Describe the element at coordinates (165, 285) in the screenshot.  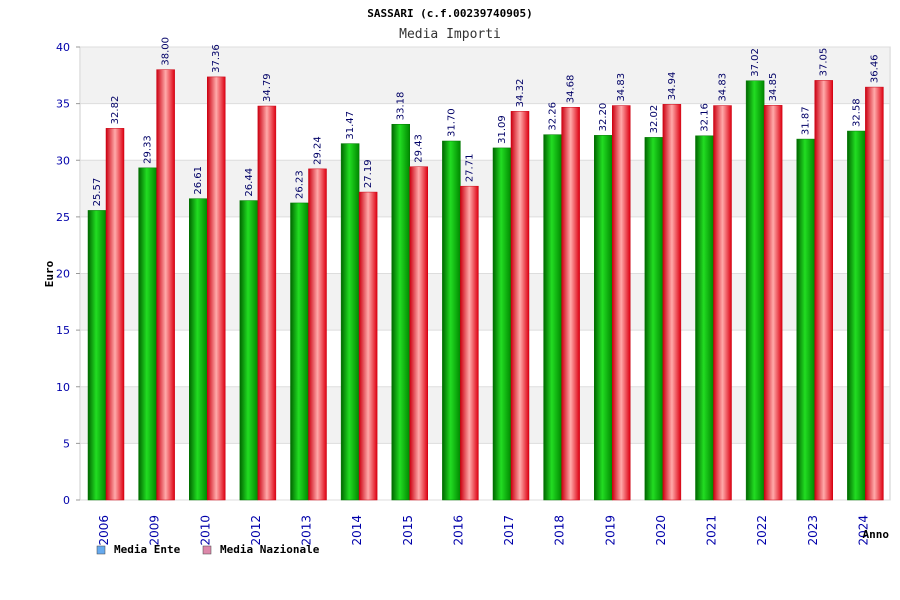
I see `bar-media-nazionale-2009` at that location.